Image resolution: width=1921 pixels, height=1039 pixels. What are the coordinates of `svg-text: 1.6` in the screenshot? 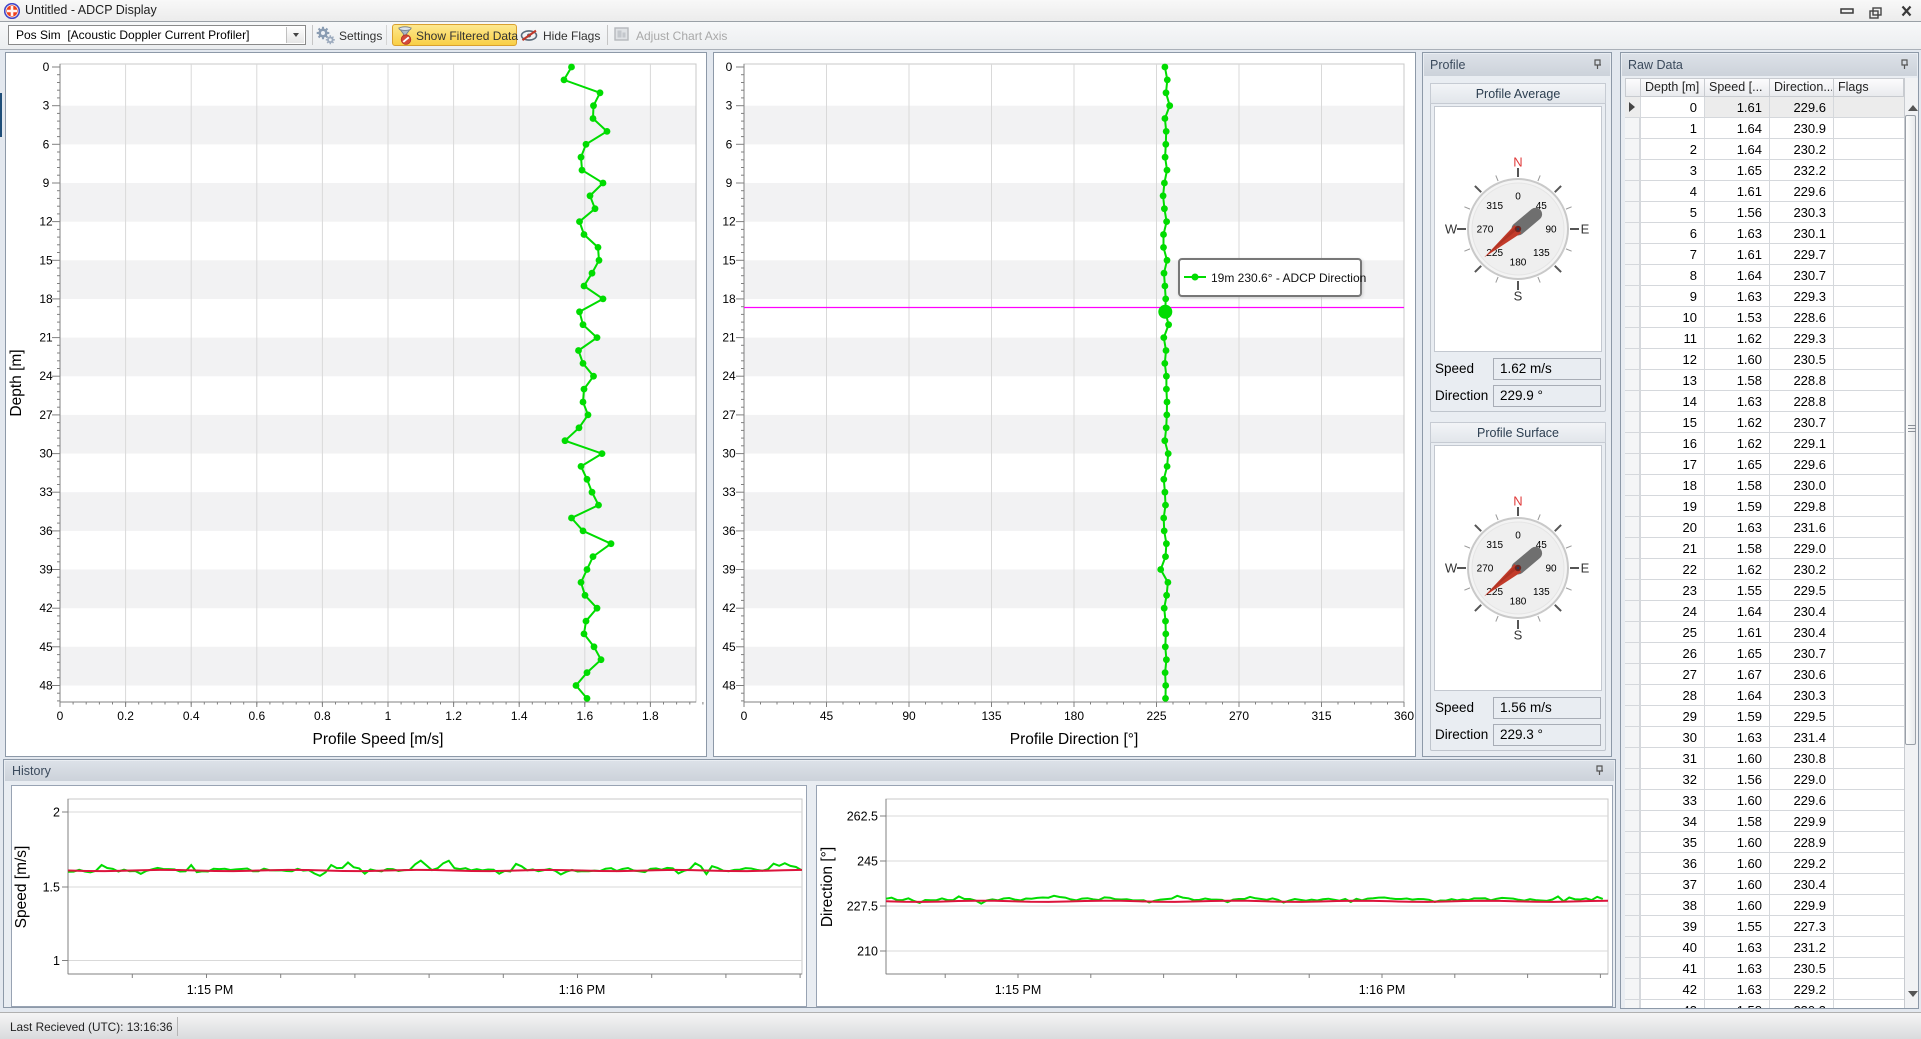 It's located at (584, 716).